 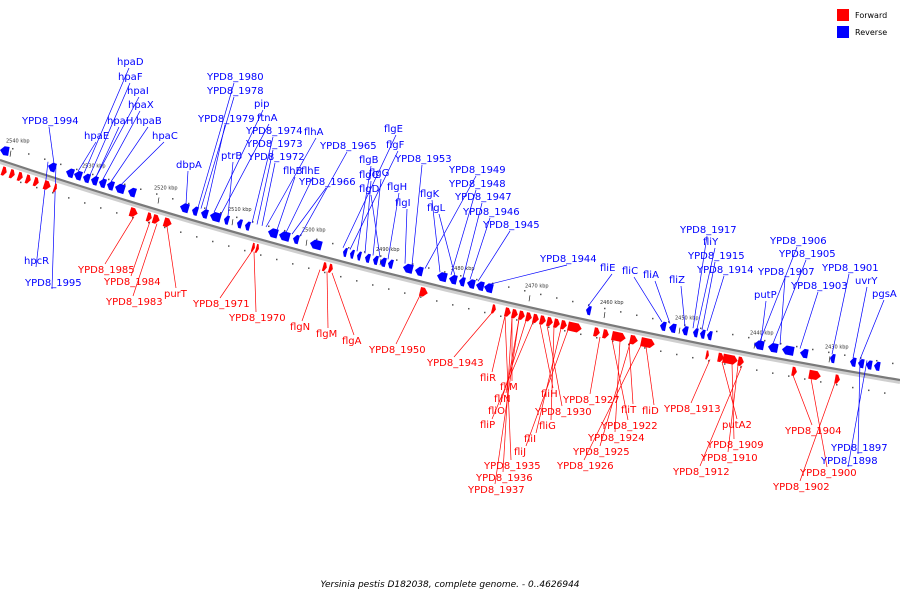 I want to click on forward-gene-label: YPD8_1930, so click(x=563, y=412).